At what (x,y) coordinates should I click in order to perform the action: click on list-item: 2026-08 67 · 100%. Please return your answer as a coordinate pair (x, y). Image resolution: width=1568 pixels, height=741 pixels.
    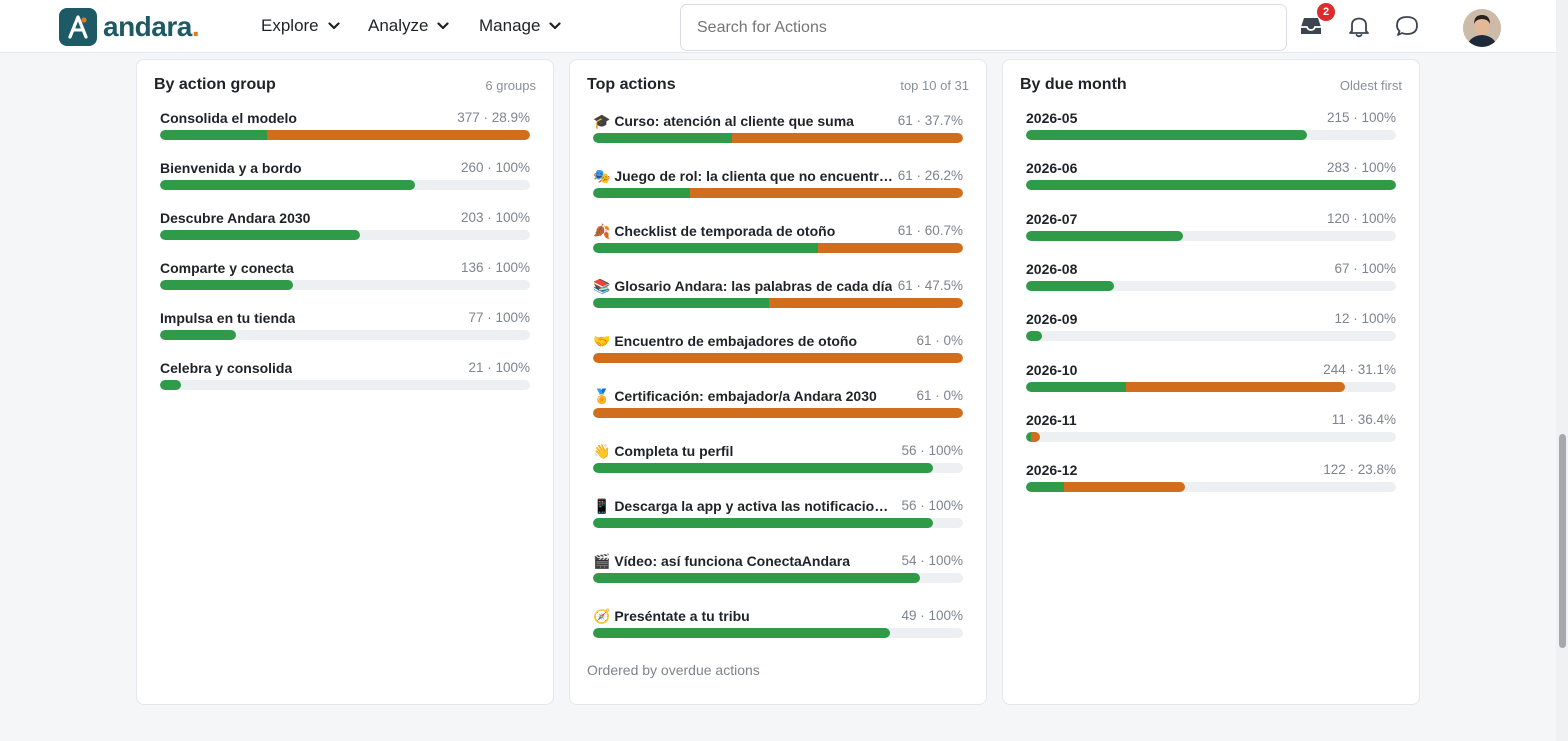
    Looking at the image, I should click on (1211, 276).